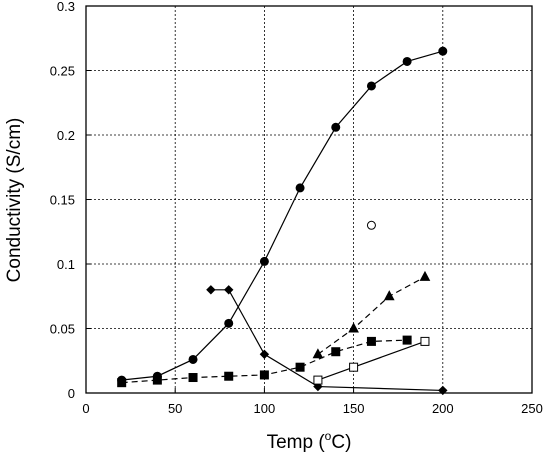  Describe the element at coordinates (14, 200) in the screenshot. I see `y-axis-title: Conductivity (S/cm)` at that location.